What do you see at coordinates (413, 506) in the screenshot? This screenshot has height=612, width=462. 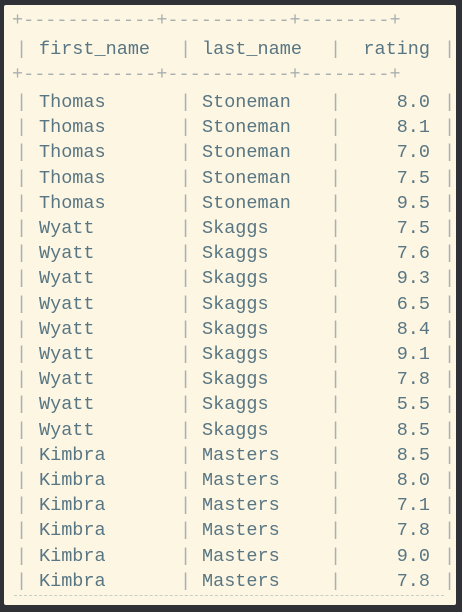 I see `cell-rating: 7.1` at bounding box center [413, 506].